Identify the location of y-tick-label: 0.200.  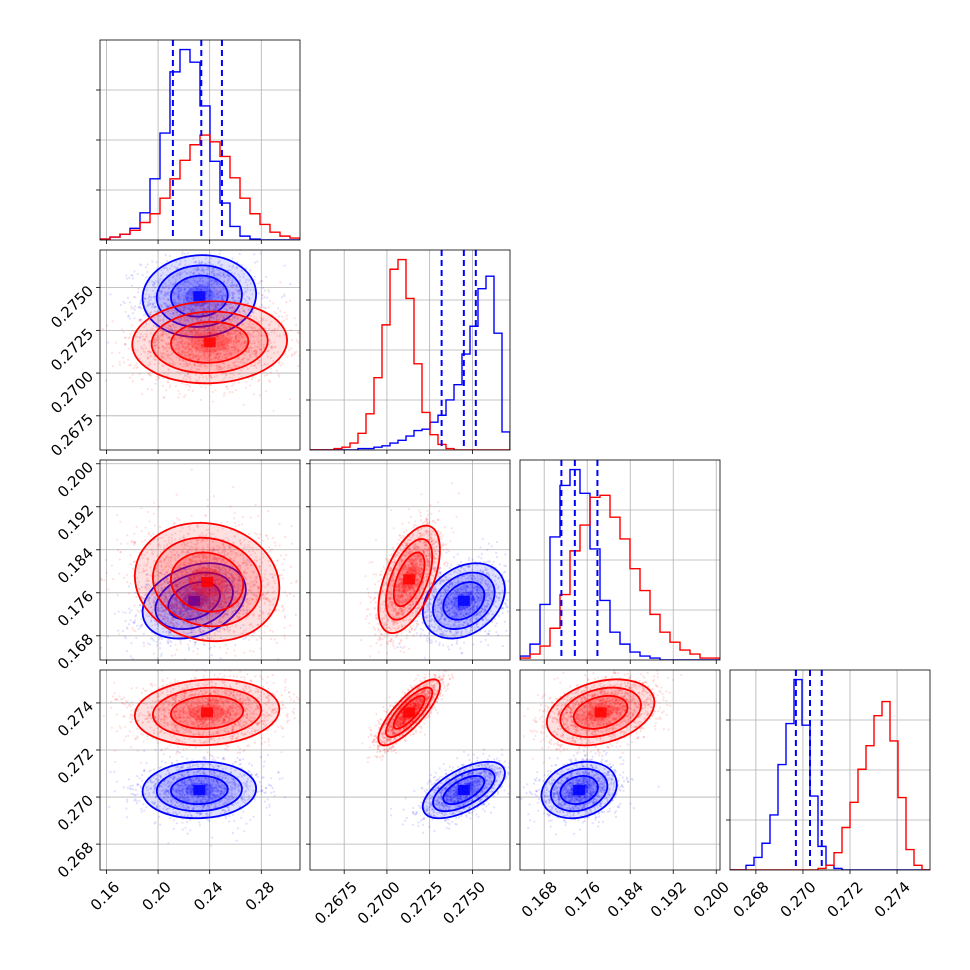
(75, 479).